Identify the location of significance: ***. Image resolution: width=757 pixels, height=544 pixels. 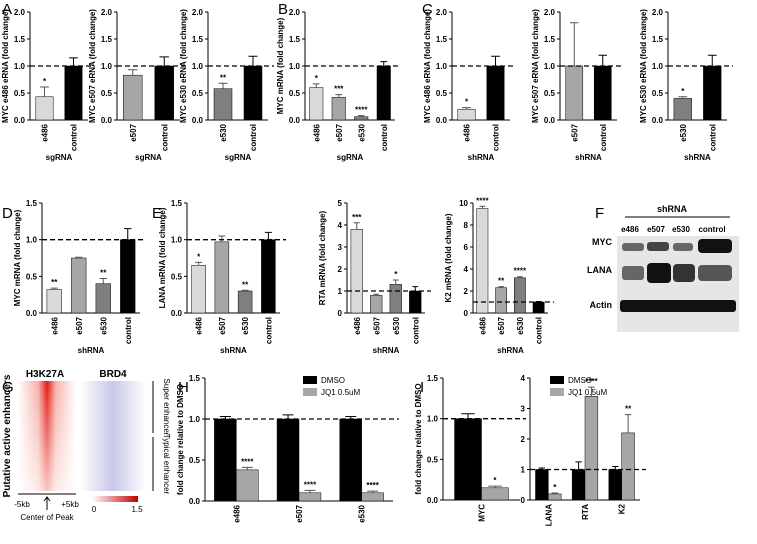
(357, 217).